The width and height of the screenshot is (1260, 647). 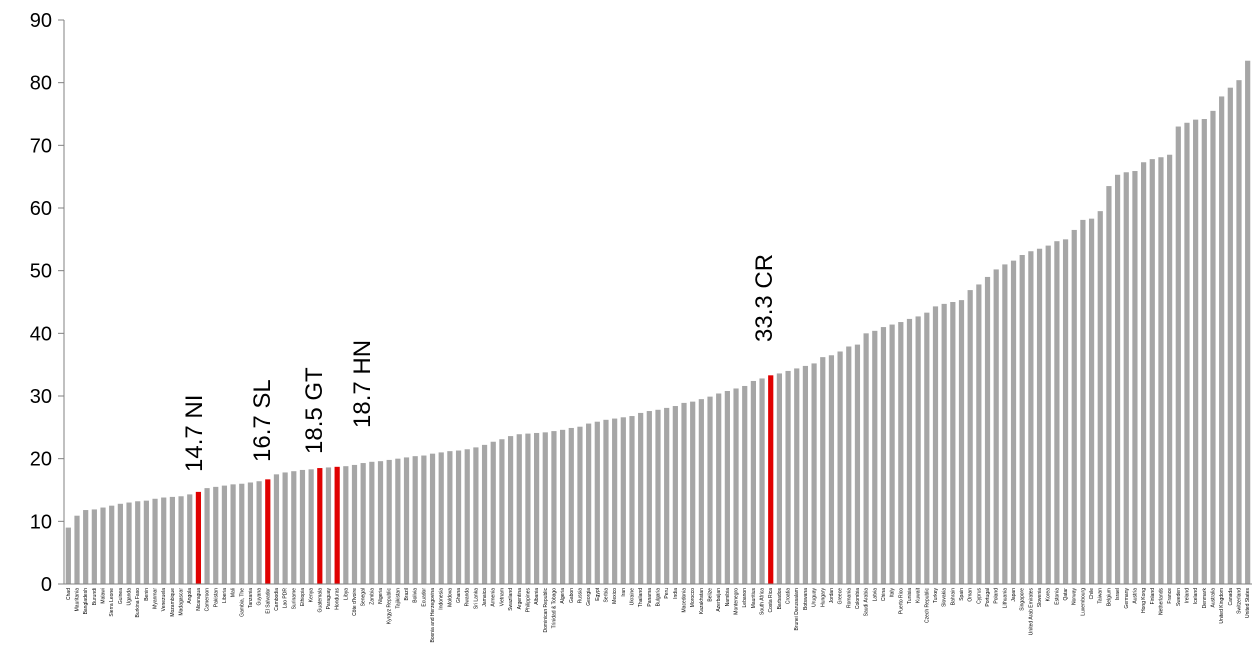 I want to click on category-label: Cameroon, so click(x=208, y=600).